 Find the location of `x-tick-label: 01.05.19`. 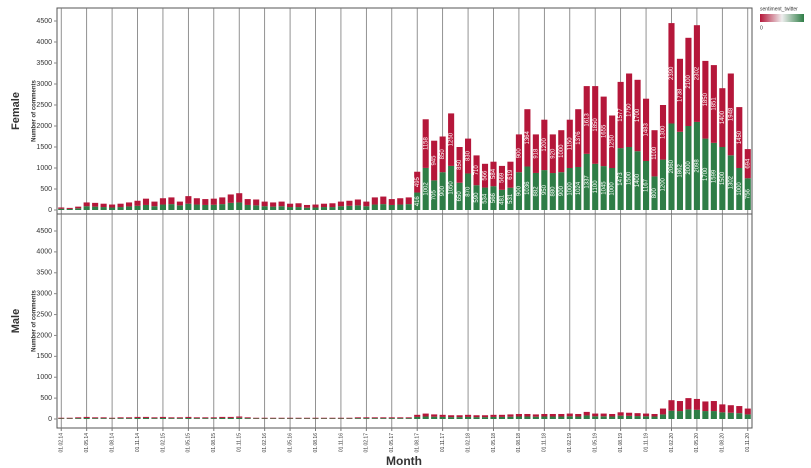

x-tick-label: 01.05.19 is located at coordinates (596, 443).